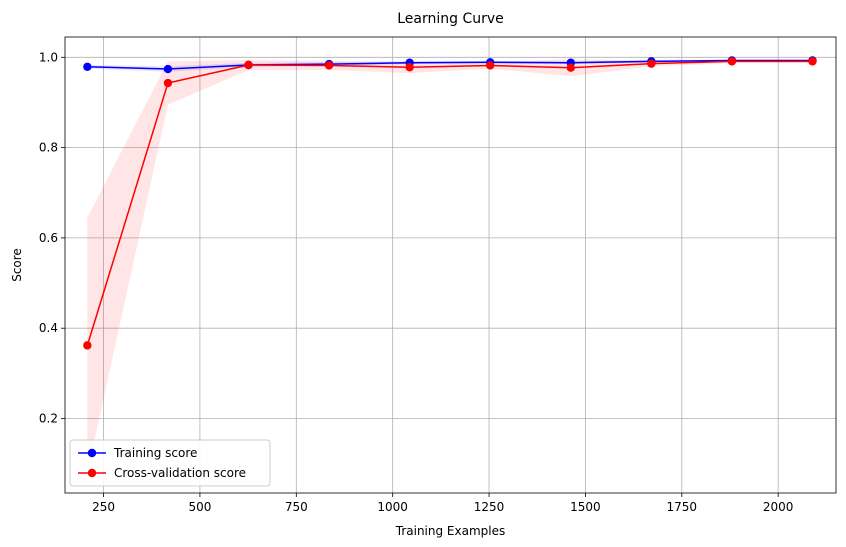  What do you see at coordinates (48, 57) in the screenshot?
I see `y-tick-label: 1.0` at bounding box center [48, 57].